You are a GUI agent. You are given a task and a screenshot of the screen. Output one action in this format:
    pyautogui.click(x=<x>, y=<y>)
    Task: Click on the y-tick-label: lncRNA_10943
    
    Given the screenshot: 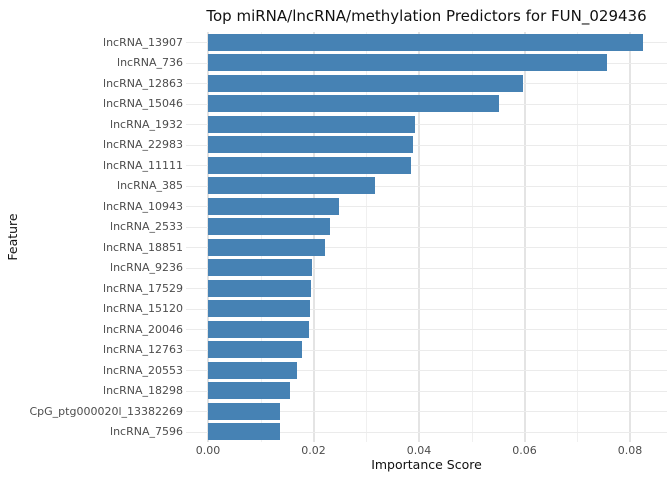 What is the action you would take?
    pyautogui.click(x=143, y=206)
    